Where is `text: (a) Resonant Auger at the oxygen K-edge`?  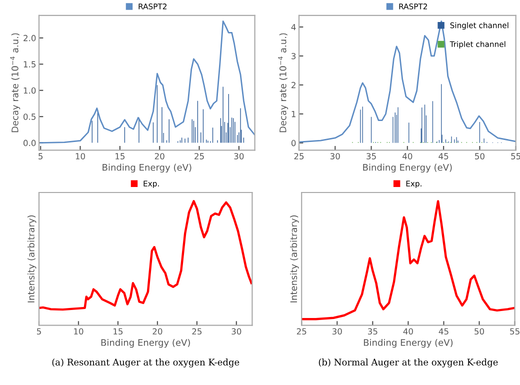 text: (a) Resonant Auger at the oxygen K-edge is located at coordinates (146, 363).